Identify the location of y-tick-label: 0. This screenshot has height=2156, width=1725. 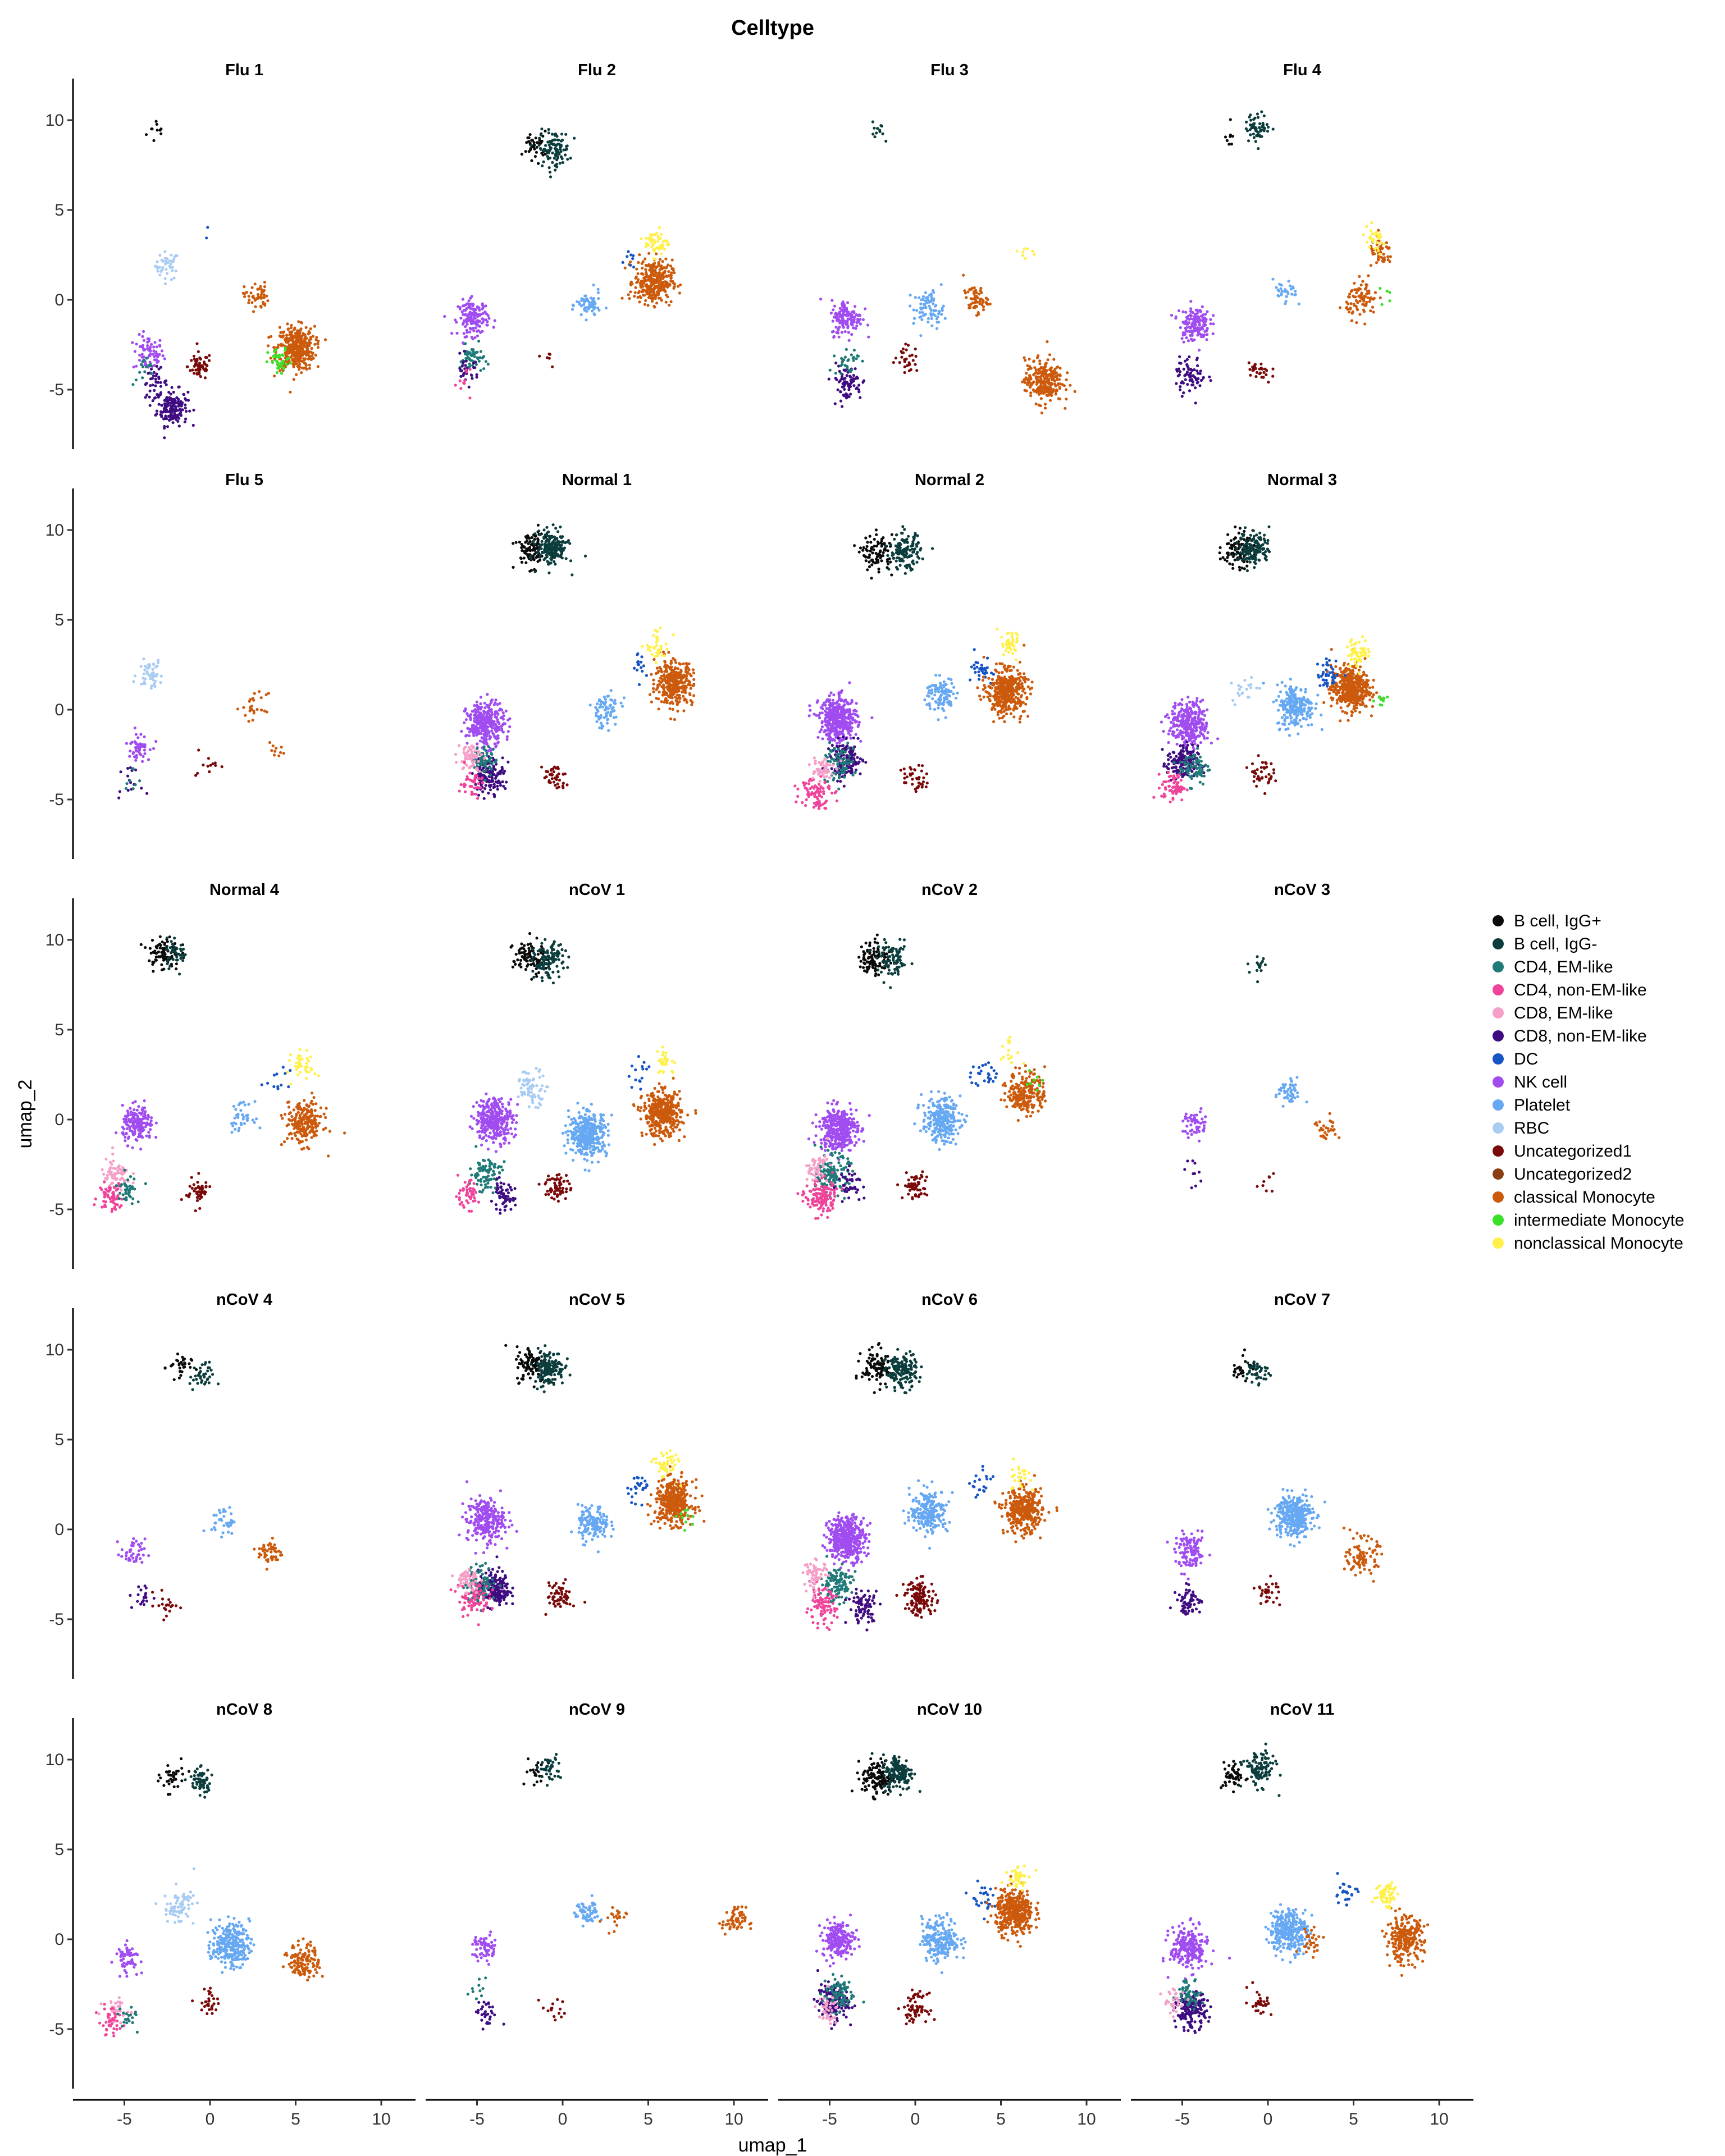
(59, 300).